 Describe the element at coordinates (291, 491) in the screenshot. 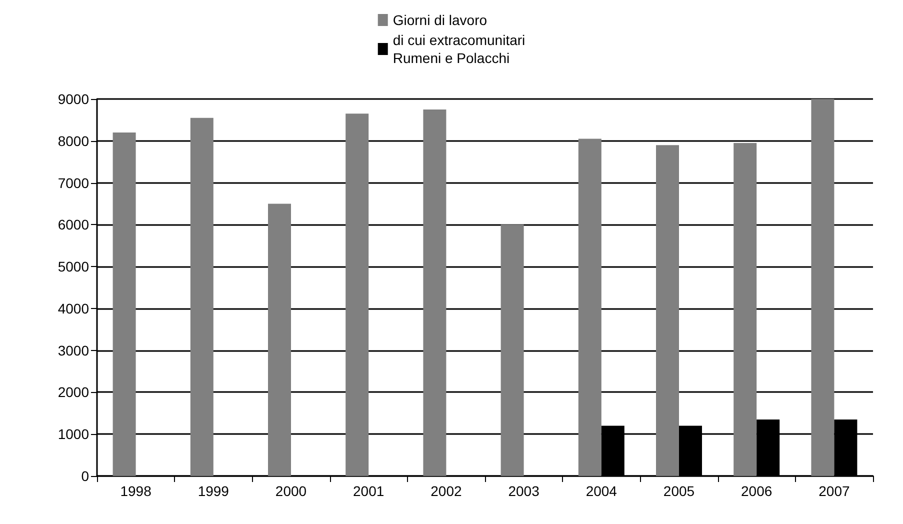

I see `x-tick-label: 2000` at that location.